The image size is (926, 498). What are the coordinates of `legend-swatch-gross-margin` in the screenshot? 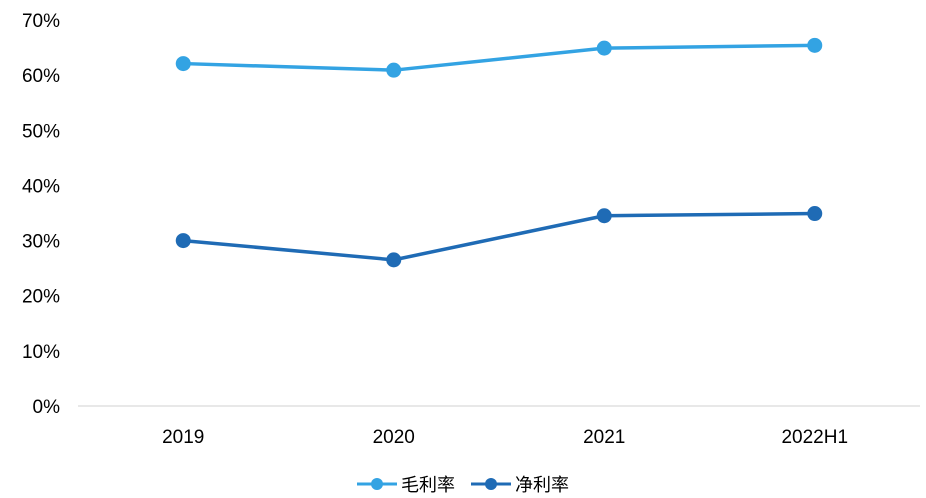 It's located at (377, 484).